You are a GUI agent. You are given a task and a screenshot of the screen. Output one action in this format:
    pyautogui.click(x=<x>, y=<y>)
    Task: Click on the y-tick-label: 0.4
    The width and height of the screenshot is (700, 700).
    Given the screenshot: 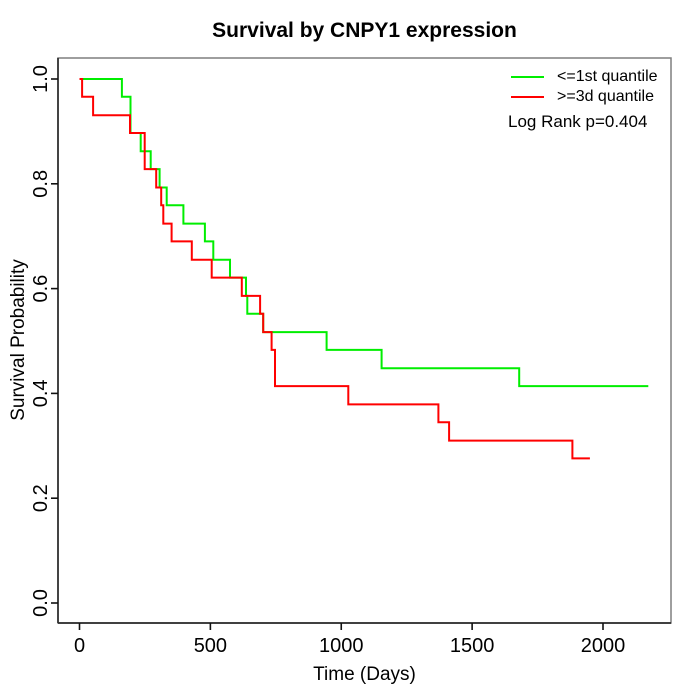 What is the action you would take?
    pyautogui.click(x=41, y=393)
    